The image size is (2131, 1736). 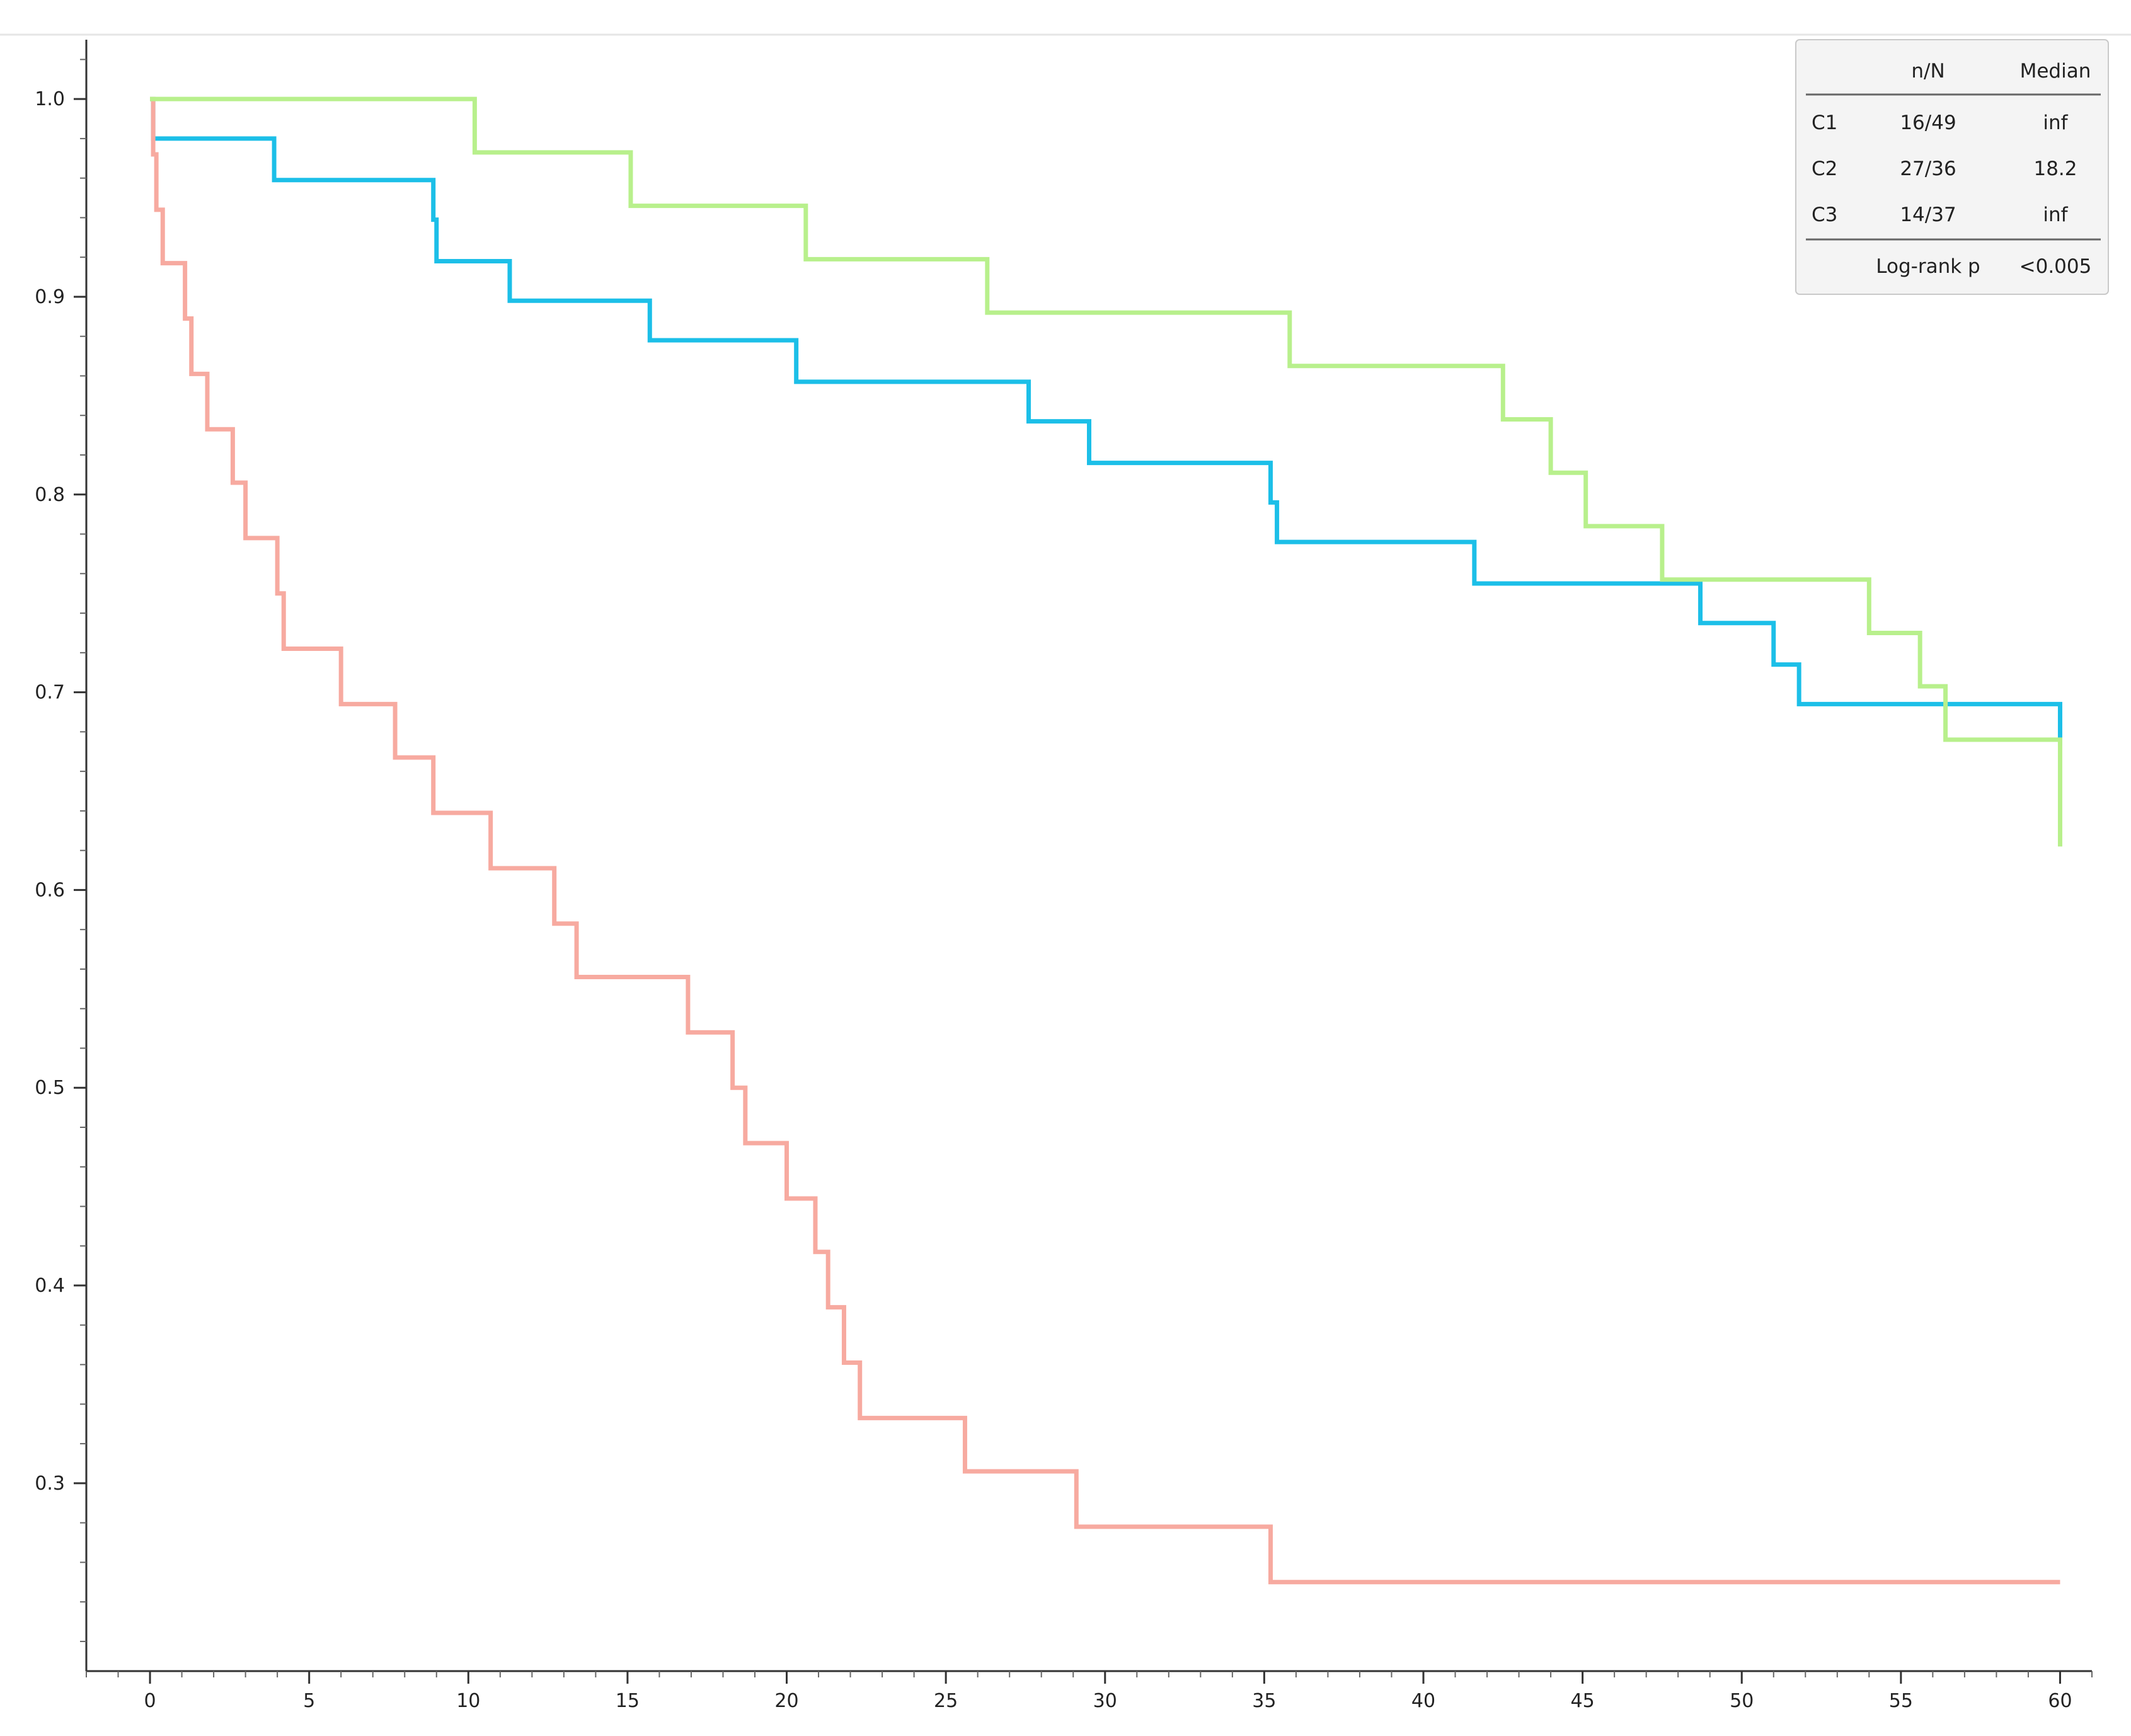 What do you see at coordinates (50, 1286) in the screenshot?
I see `y-tick-label: 0.4` at bounding box center [50, 1286].